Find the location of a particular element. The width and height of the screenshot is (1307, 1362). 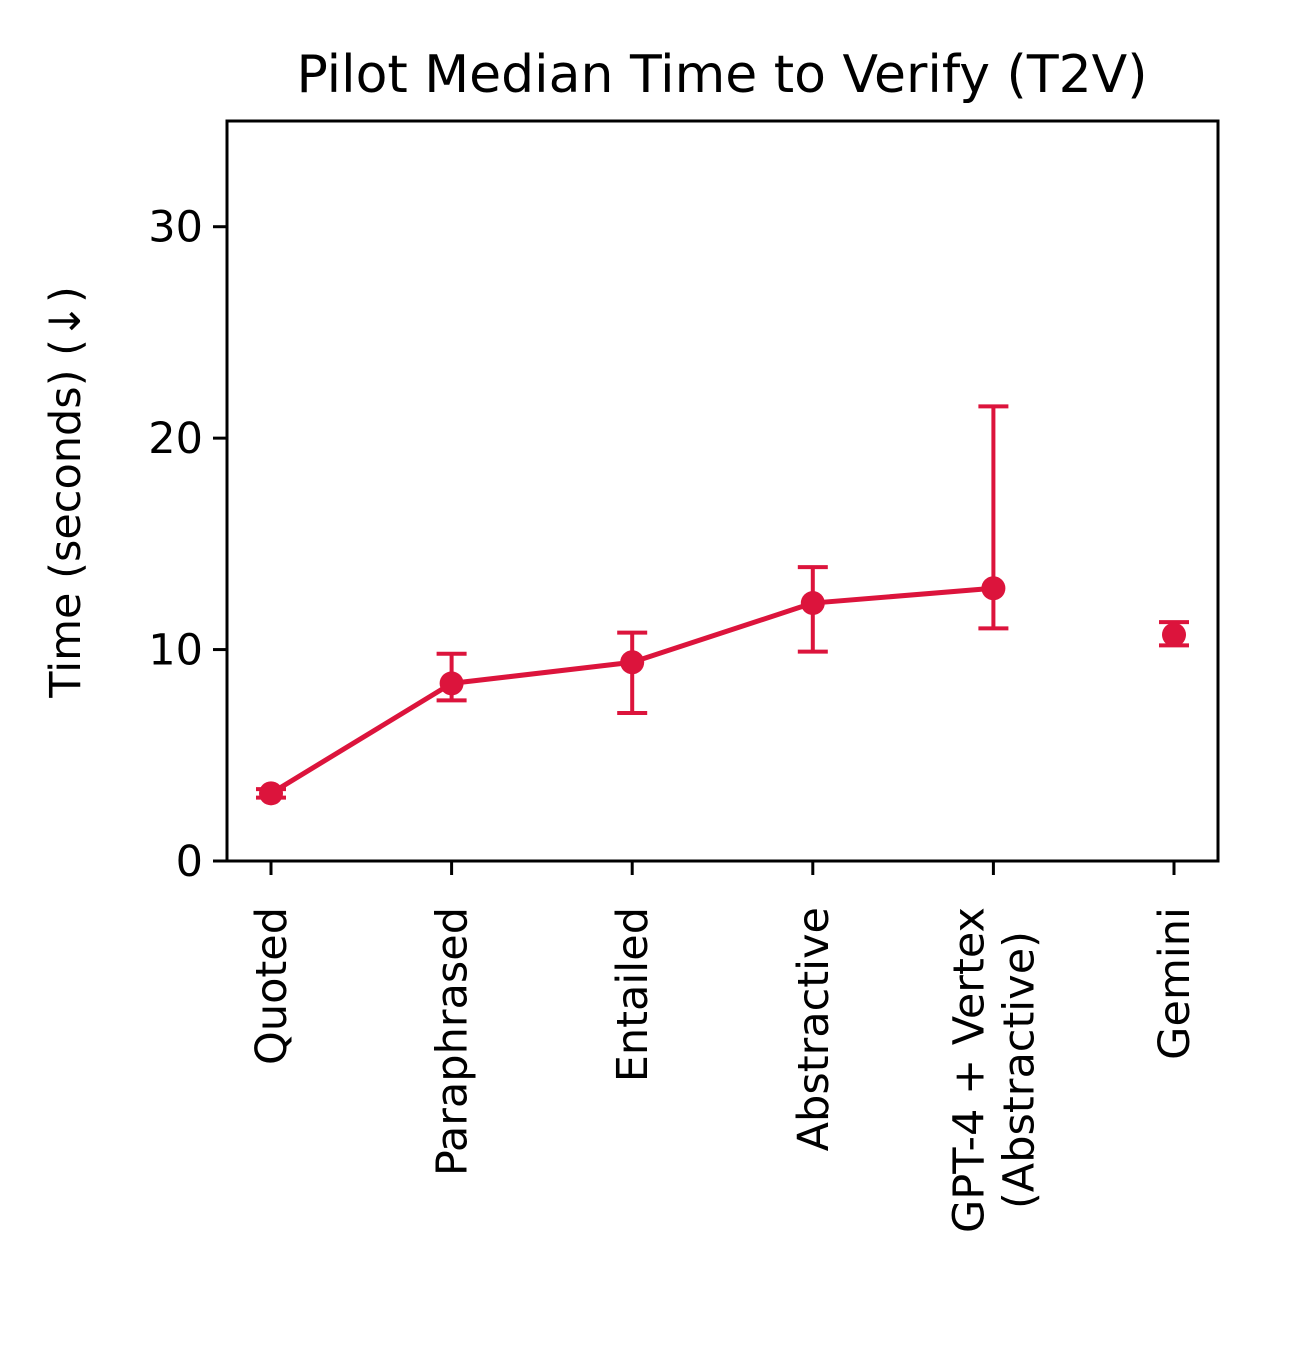

x-tick-label: Abstractive is located at coordinates (814, 1029).